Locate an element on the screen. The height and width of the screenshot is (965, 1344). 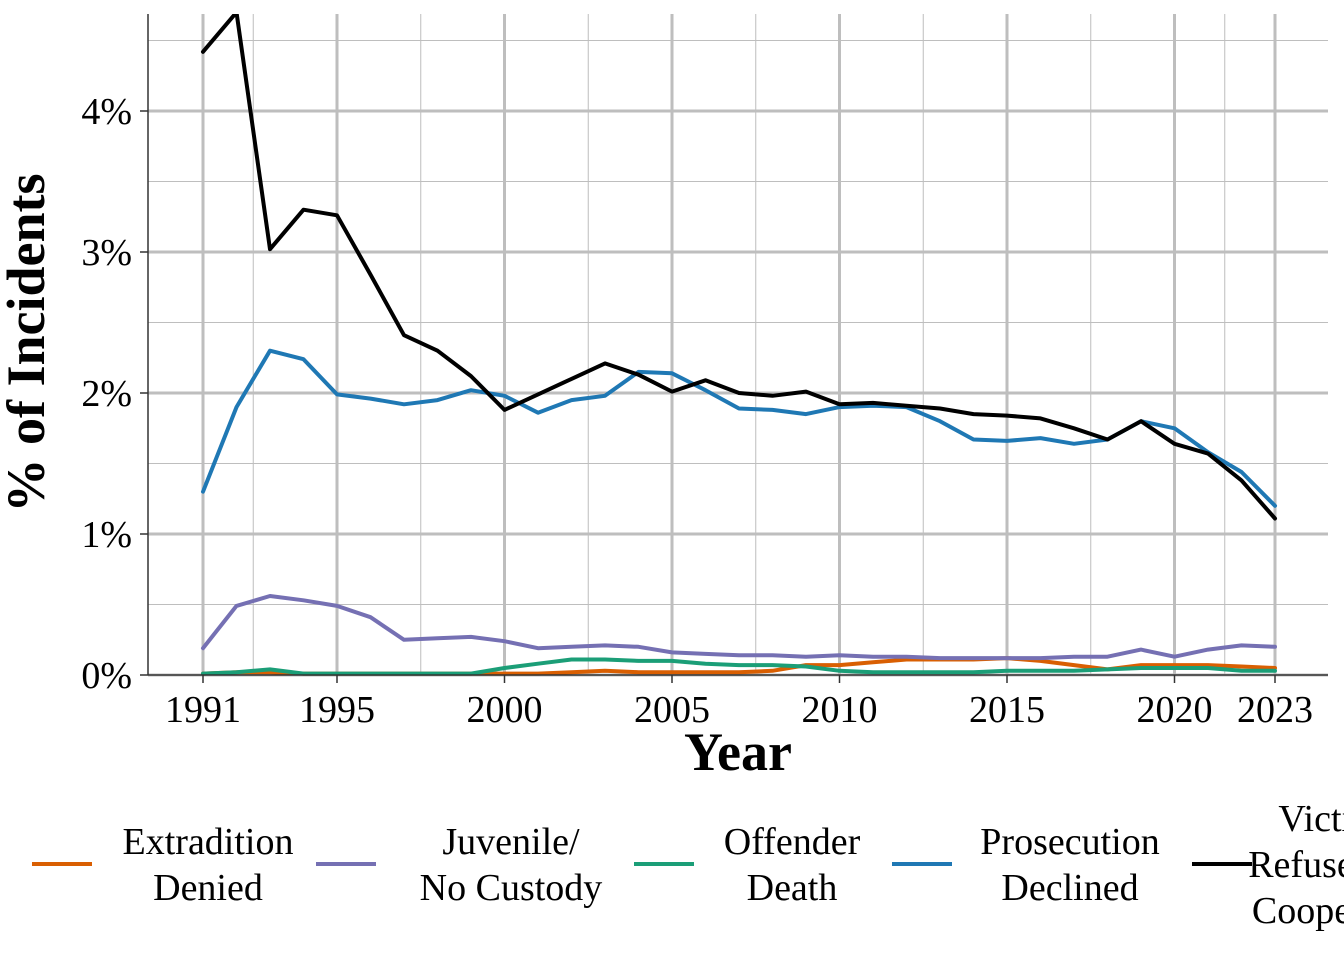
x-tick-label: 2010 is located at coordinates (840, 710).